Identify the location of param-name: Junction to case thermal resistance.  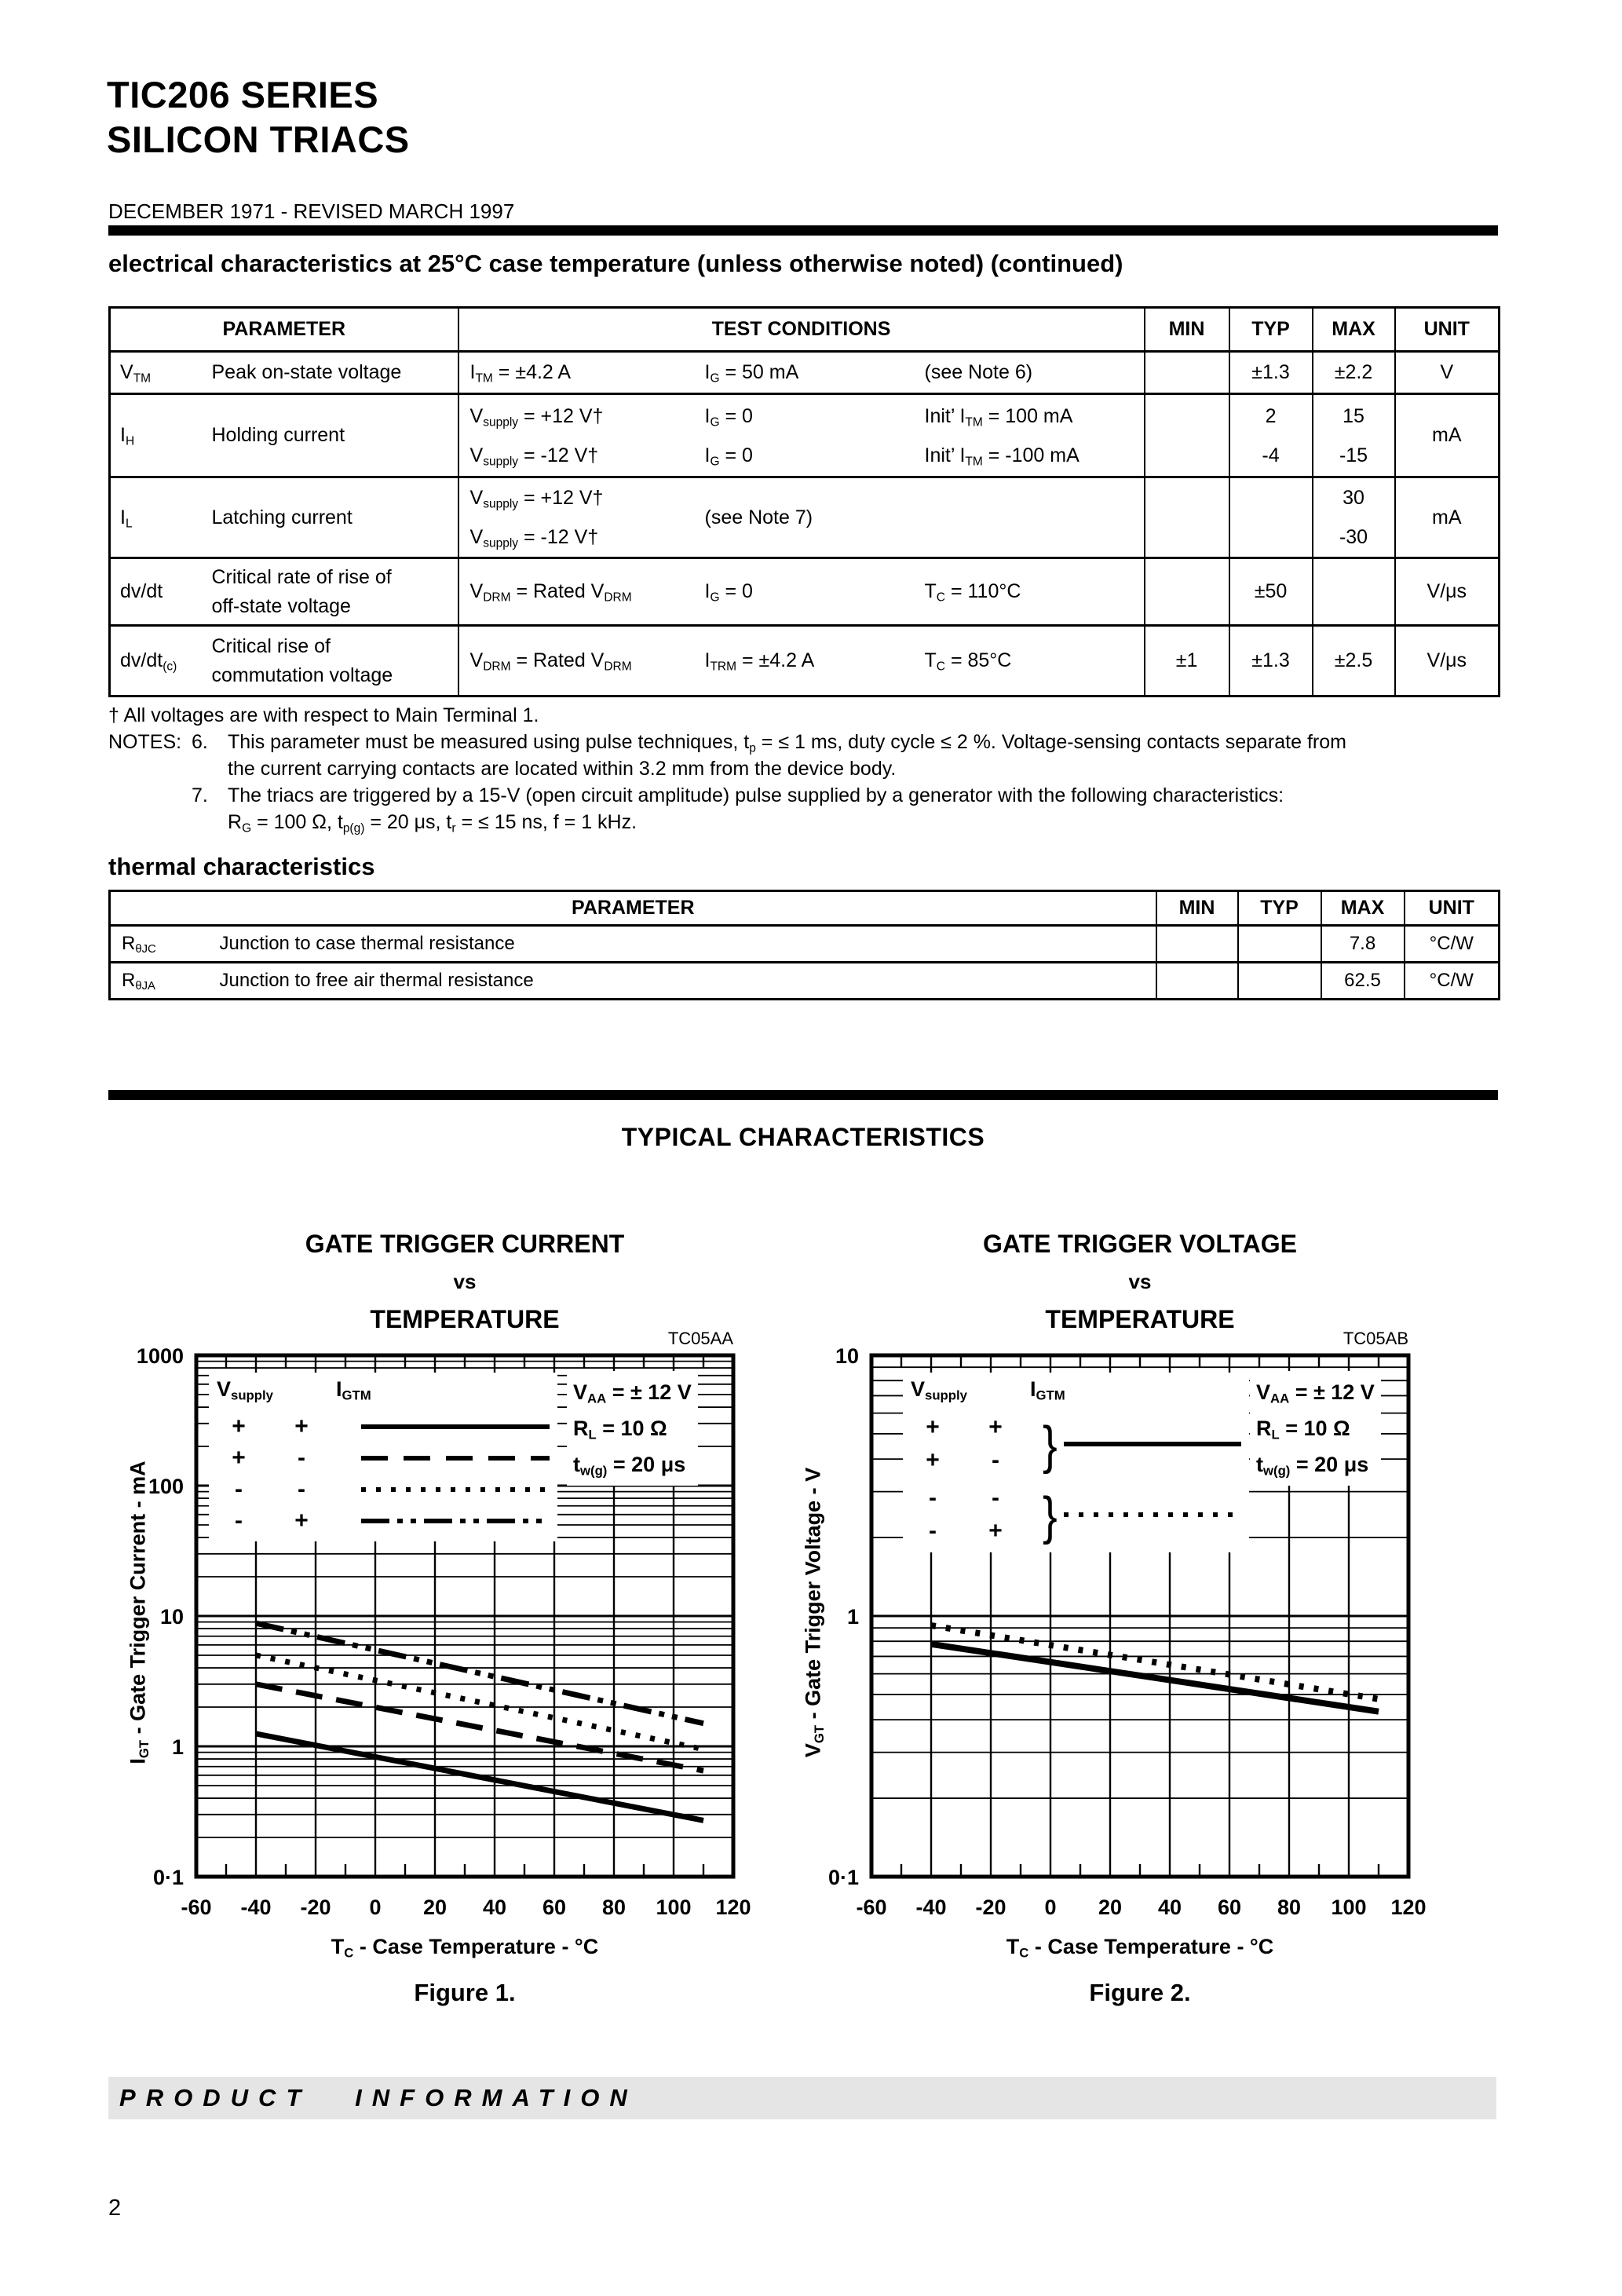
(681, 944).